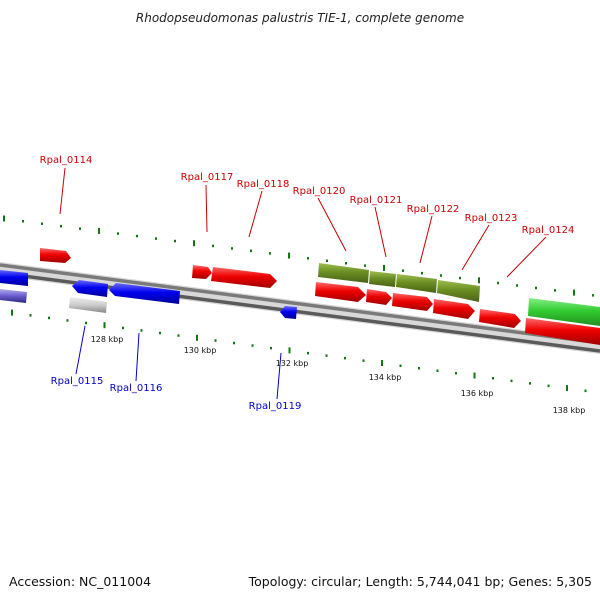 This screenshot has width=600, height=600. I want to click on gene-green-right, so click(564, 312).